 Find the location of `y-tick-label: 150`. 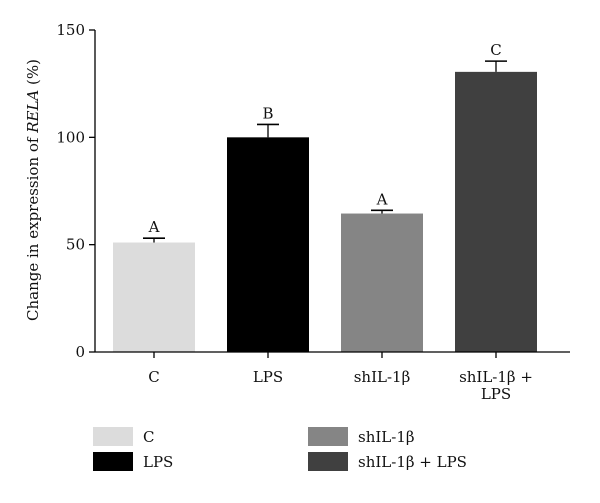

y-tick-label: 150 is located at coordinates (70, 30).